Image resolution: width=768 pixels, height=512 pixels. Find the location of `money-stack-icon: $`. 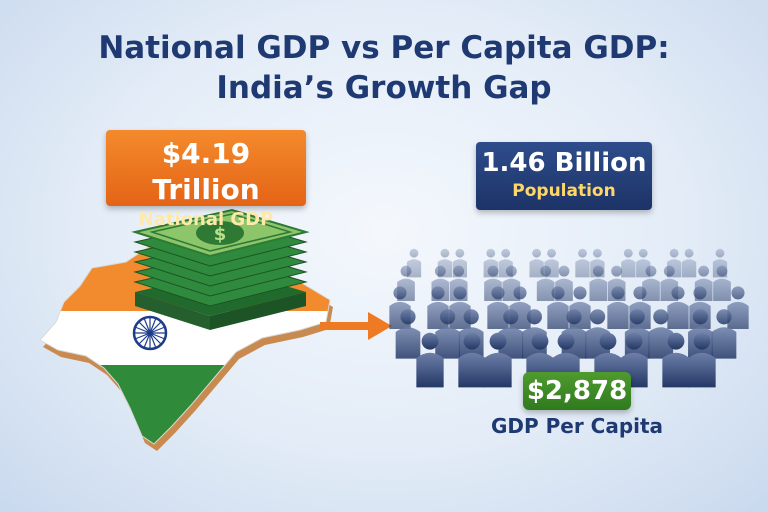

money-stack-icon: $ is located at coordinates (220, 269).